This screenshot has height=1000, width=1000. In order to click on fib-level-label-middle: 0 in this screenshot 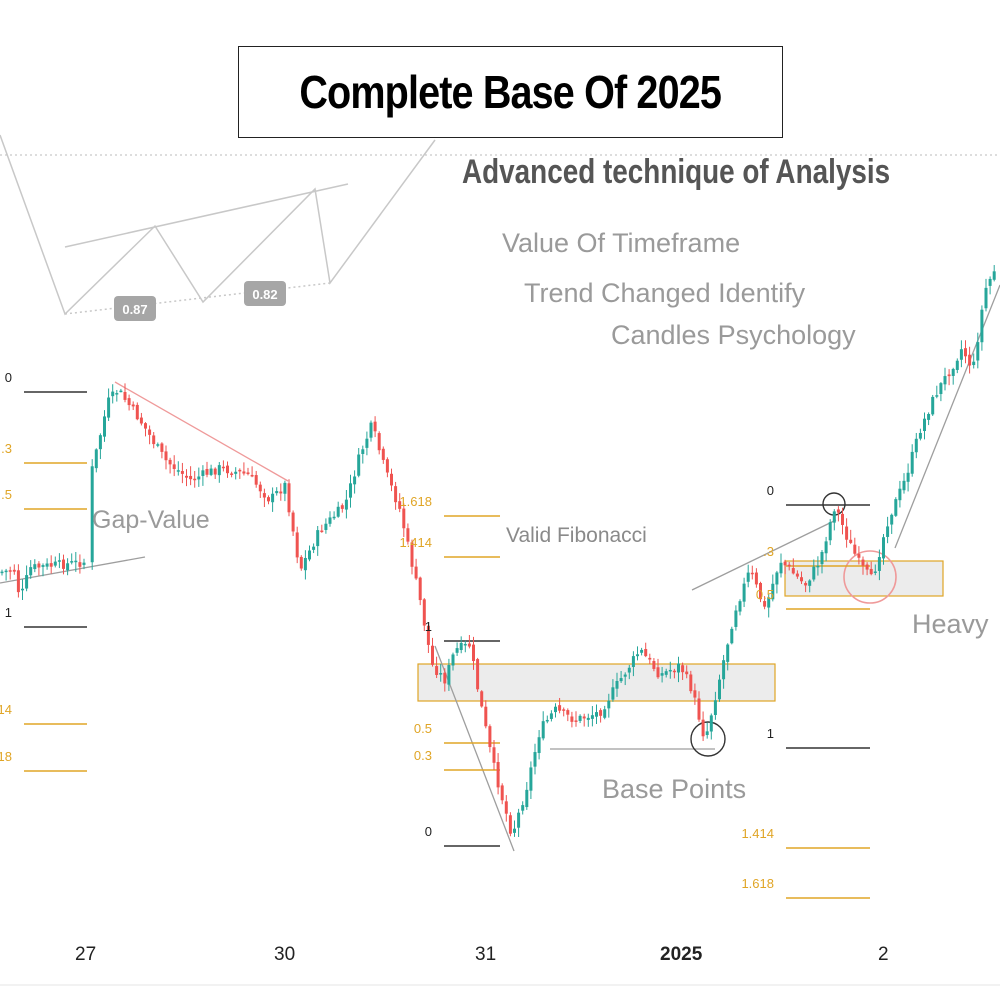, I will do `click(428, 831)`.